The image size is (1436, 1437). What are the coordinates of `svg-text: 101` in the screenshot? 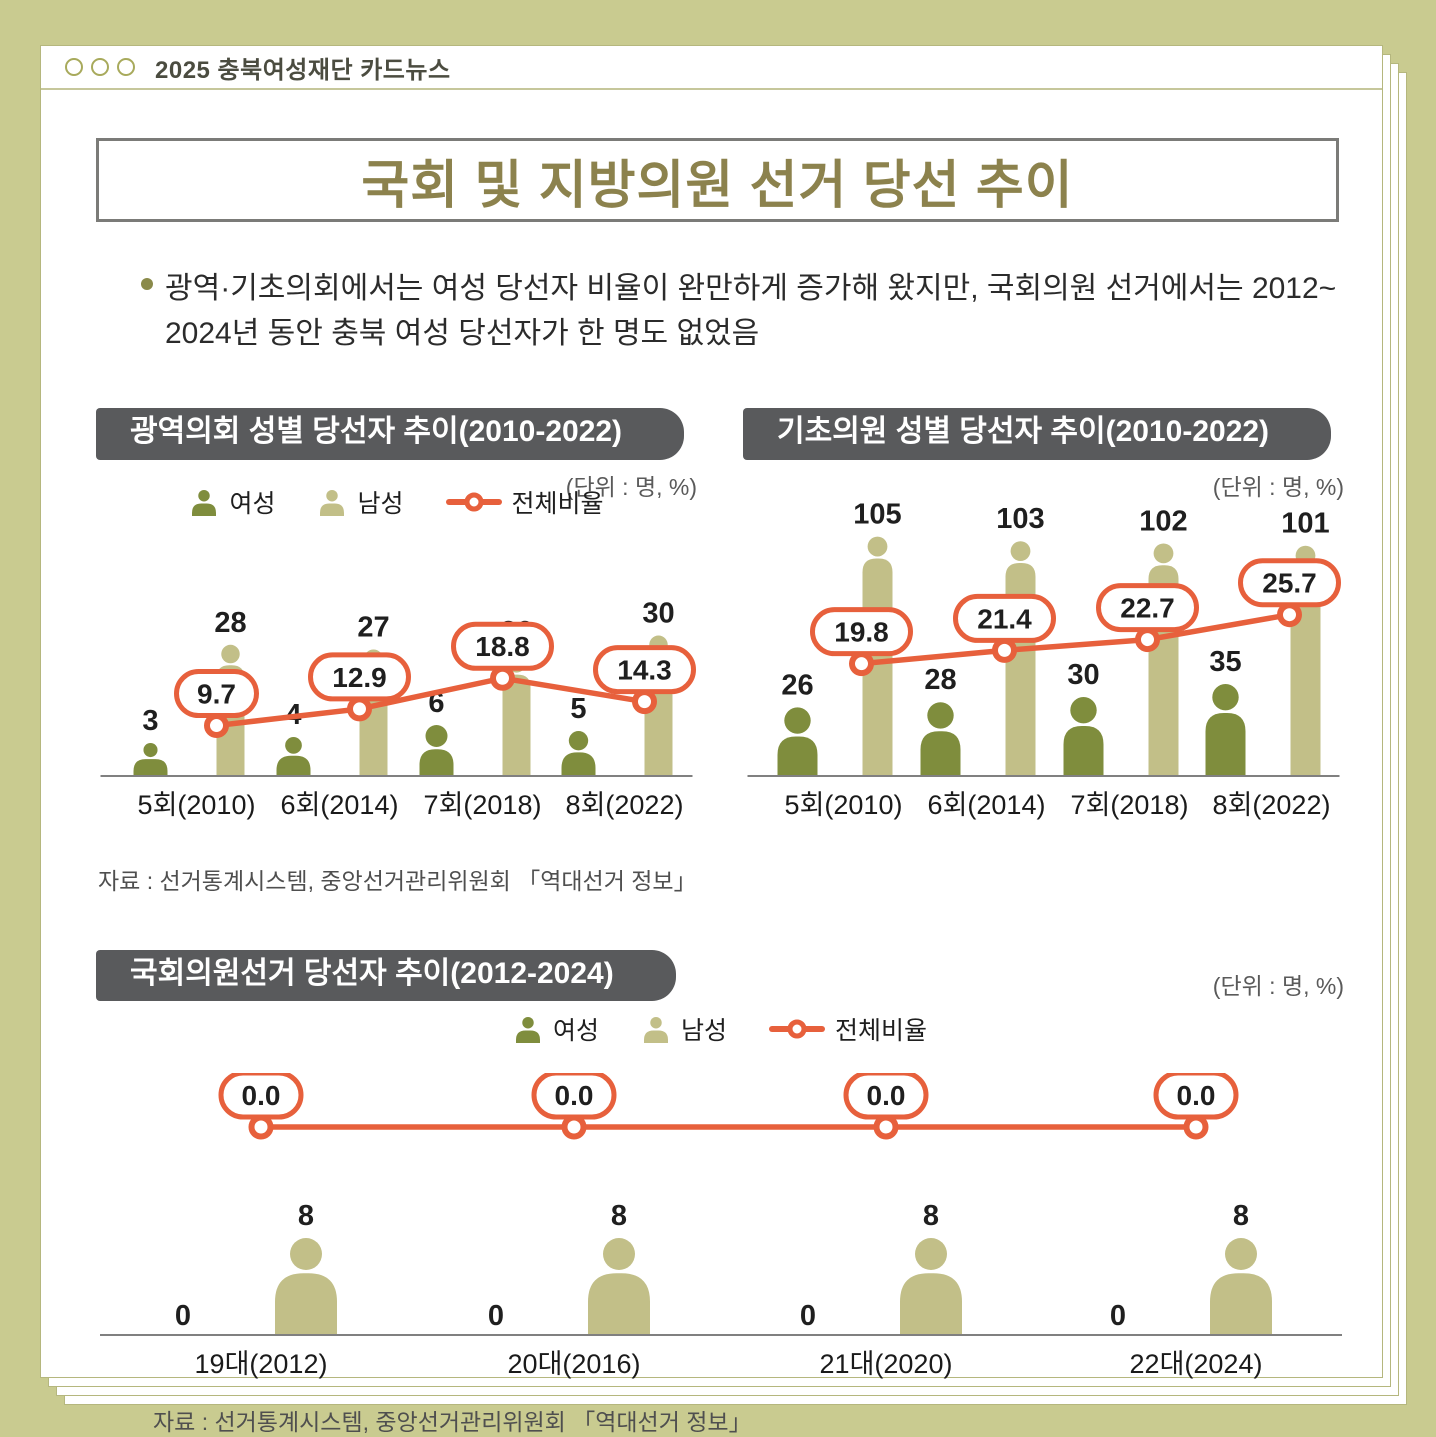 It's located at (1305, 523).